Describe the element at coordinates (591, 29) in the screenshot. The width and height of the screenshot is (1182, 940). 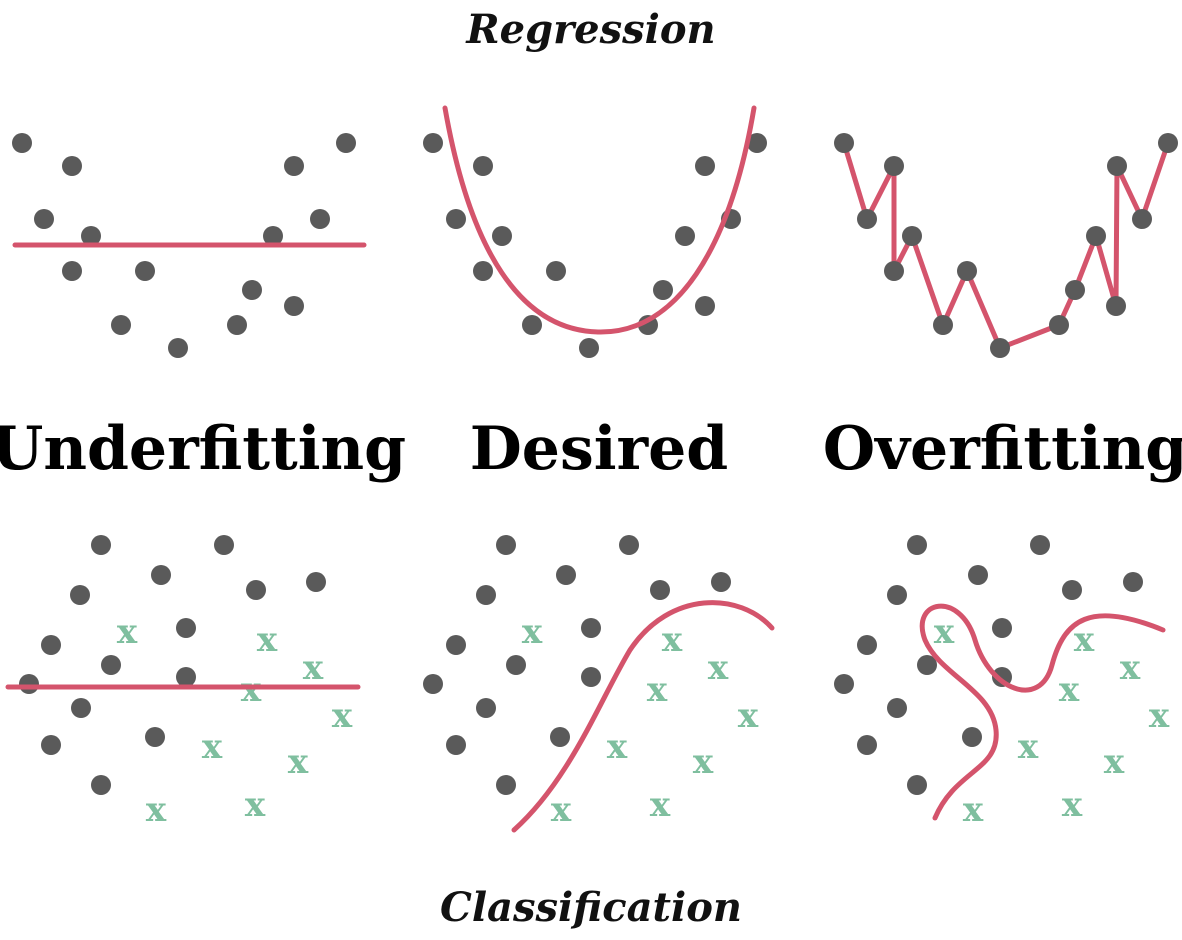
I see `regression-label: Regression` at that location.